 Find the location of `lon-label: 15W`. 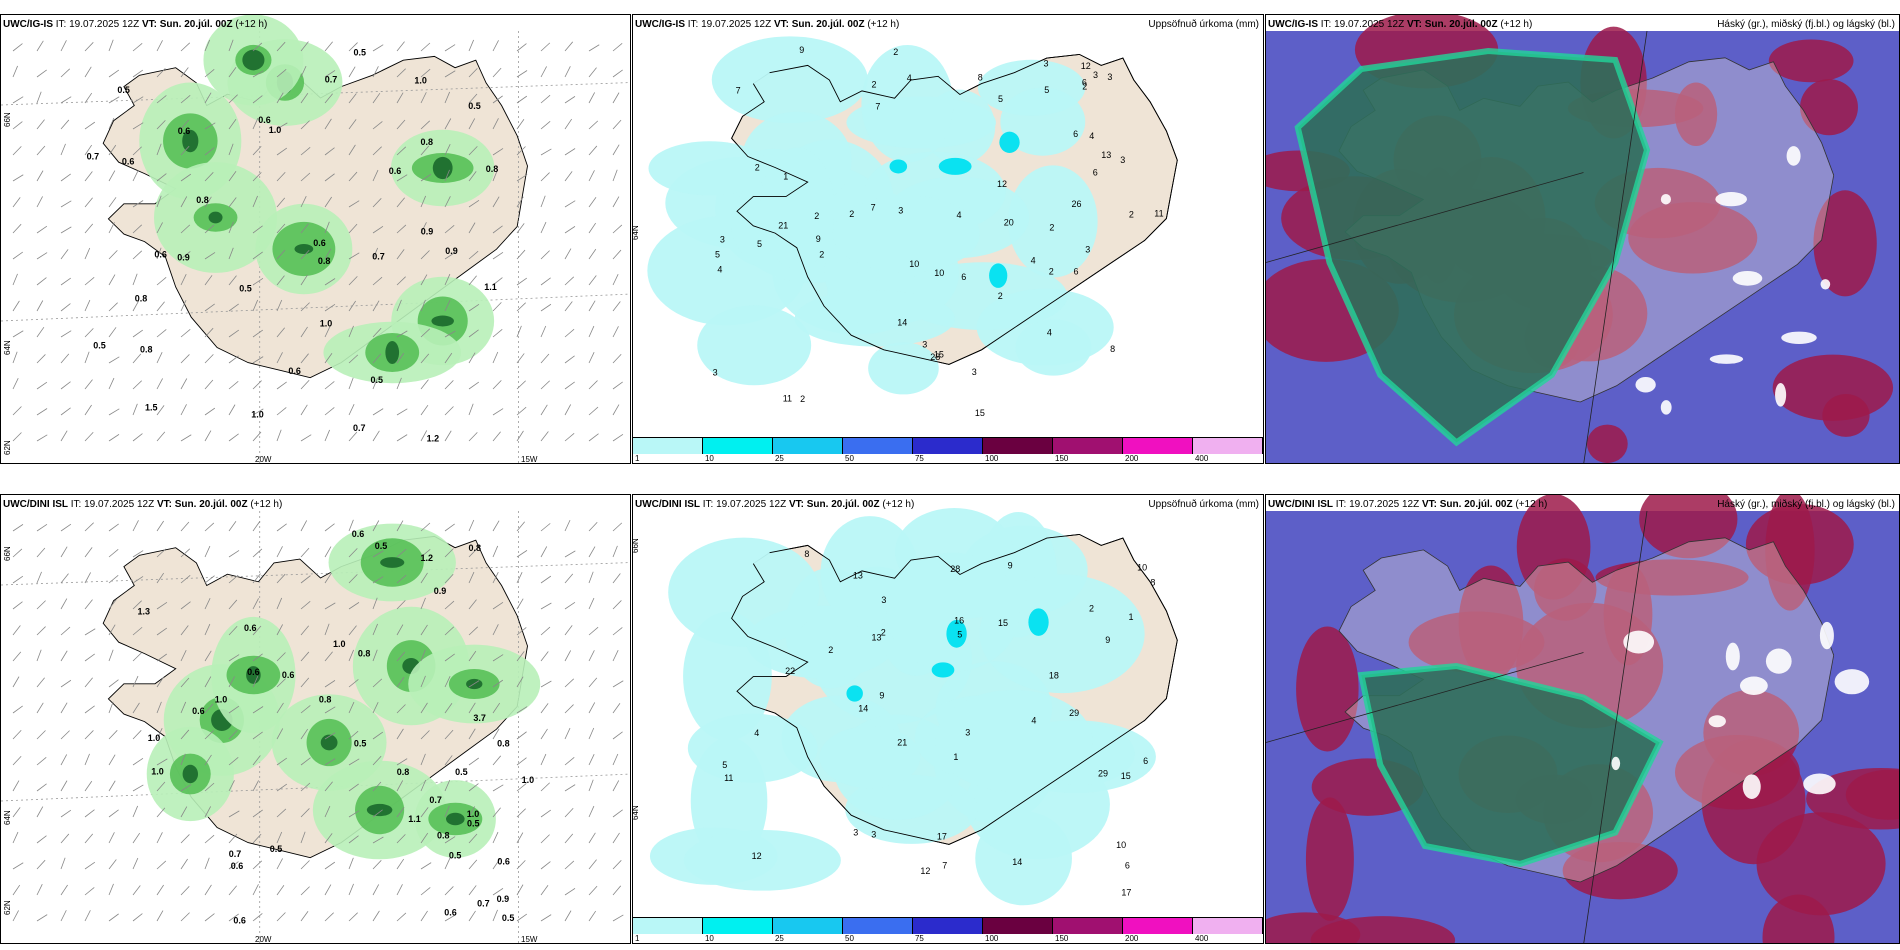

lon-label: 15W is located at coordinates (529, 939).